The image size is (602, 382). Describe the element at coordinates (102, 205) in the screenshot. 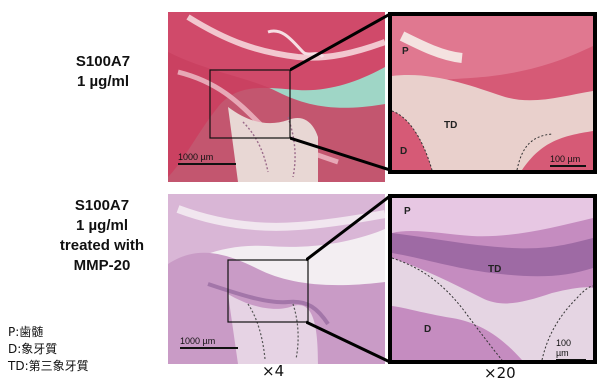

I see `row2-label-line1: S100A7` at that location.